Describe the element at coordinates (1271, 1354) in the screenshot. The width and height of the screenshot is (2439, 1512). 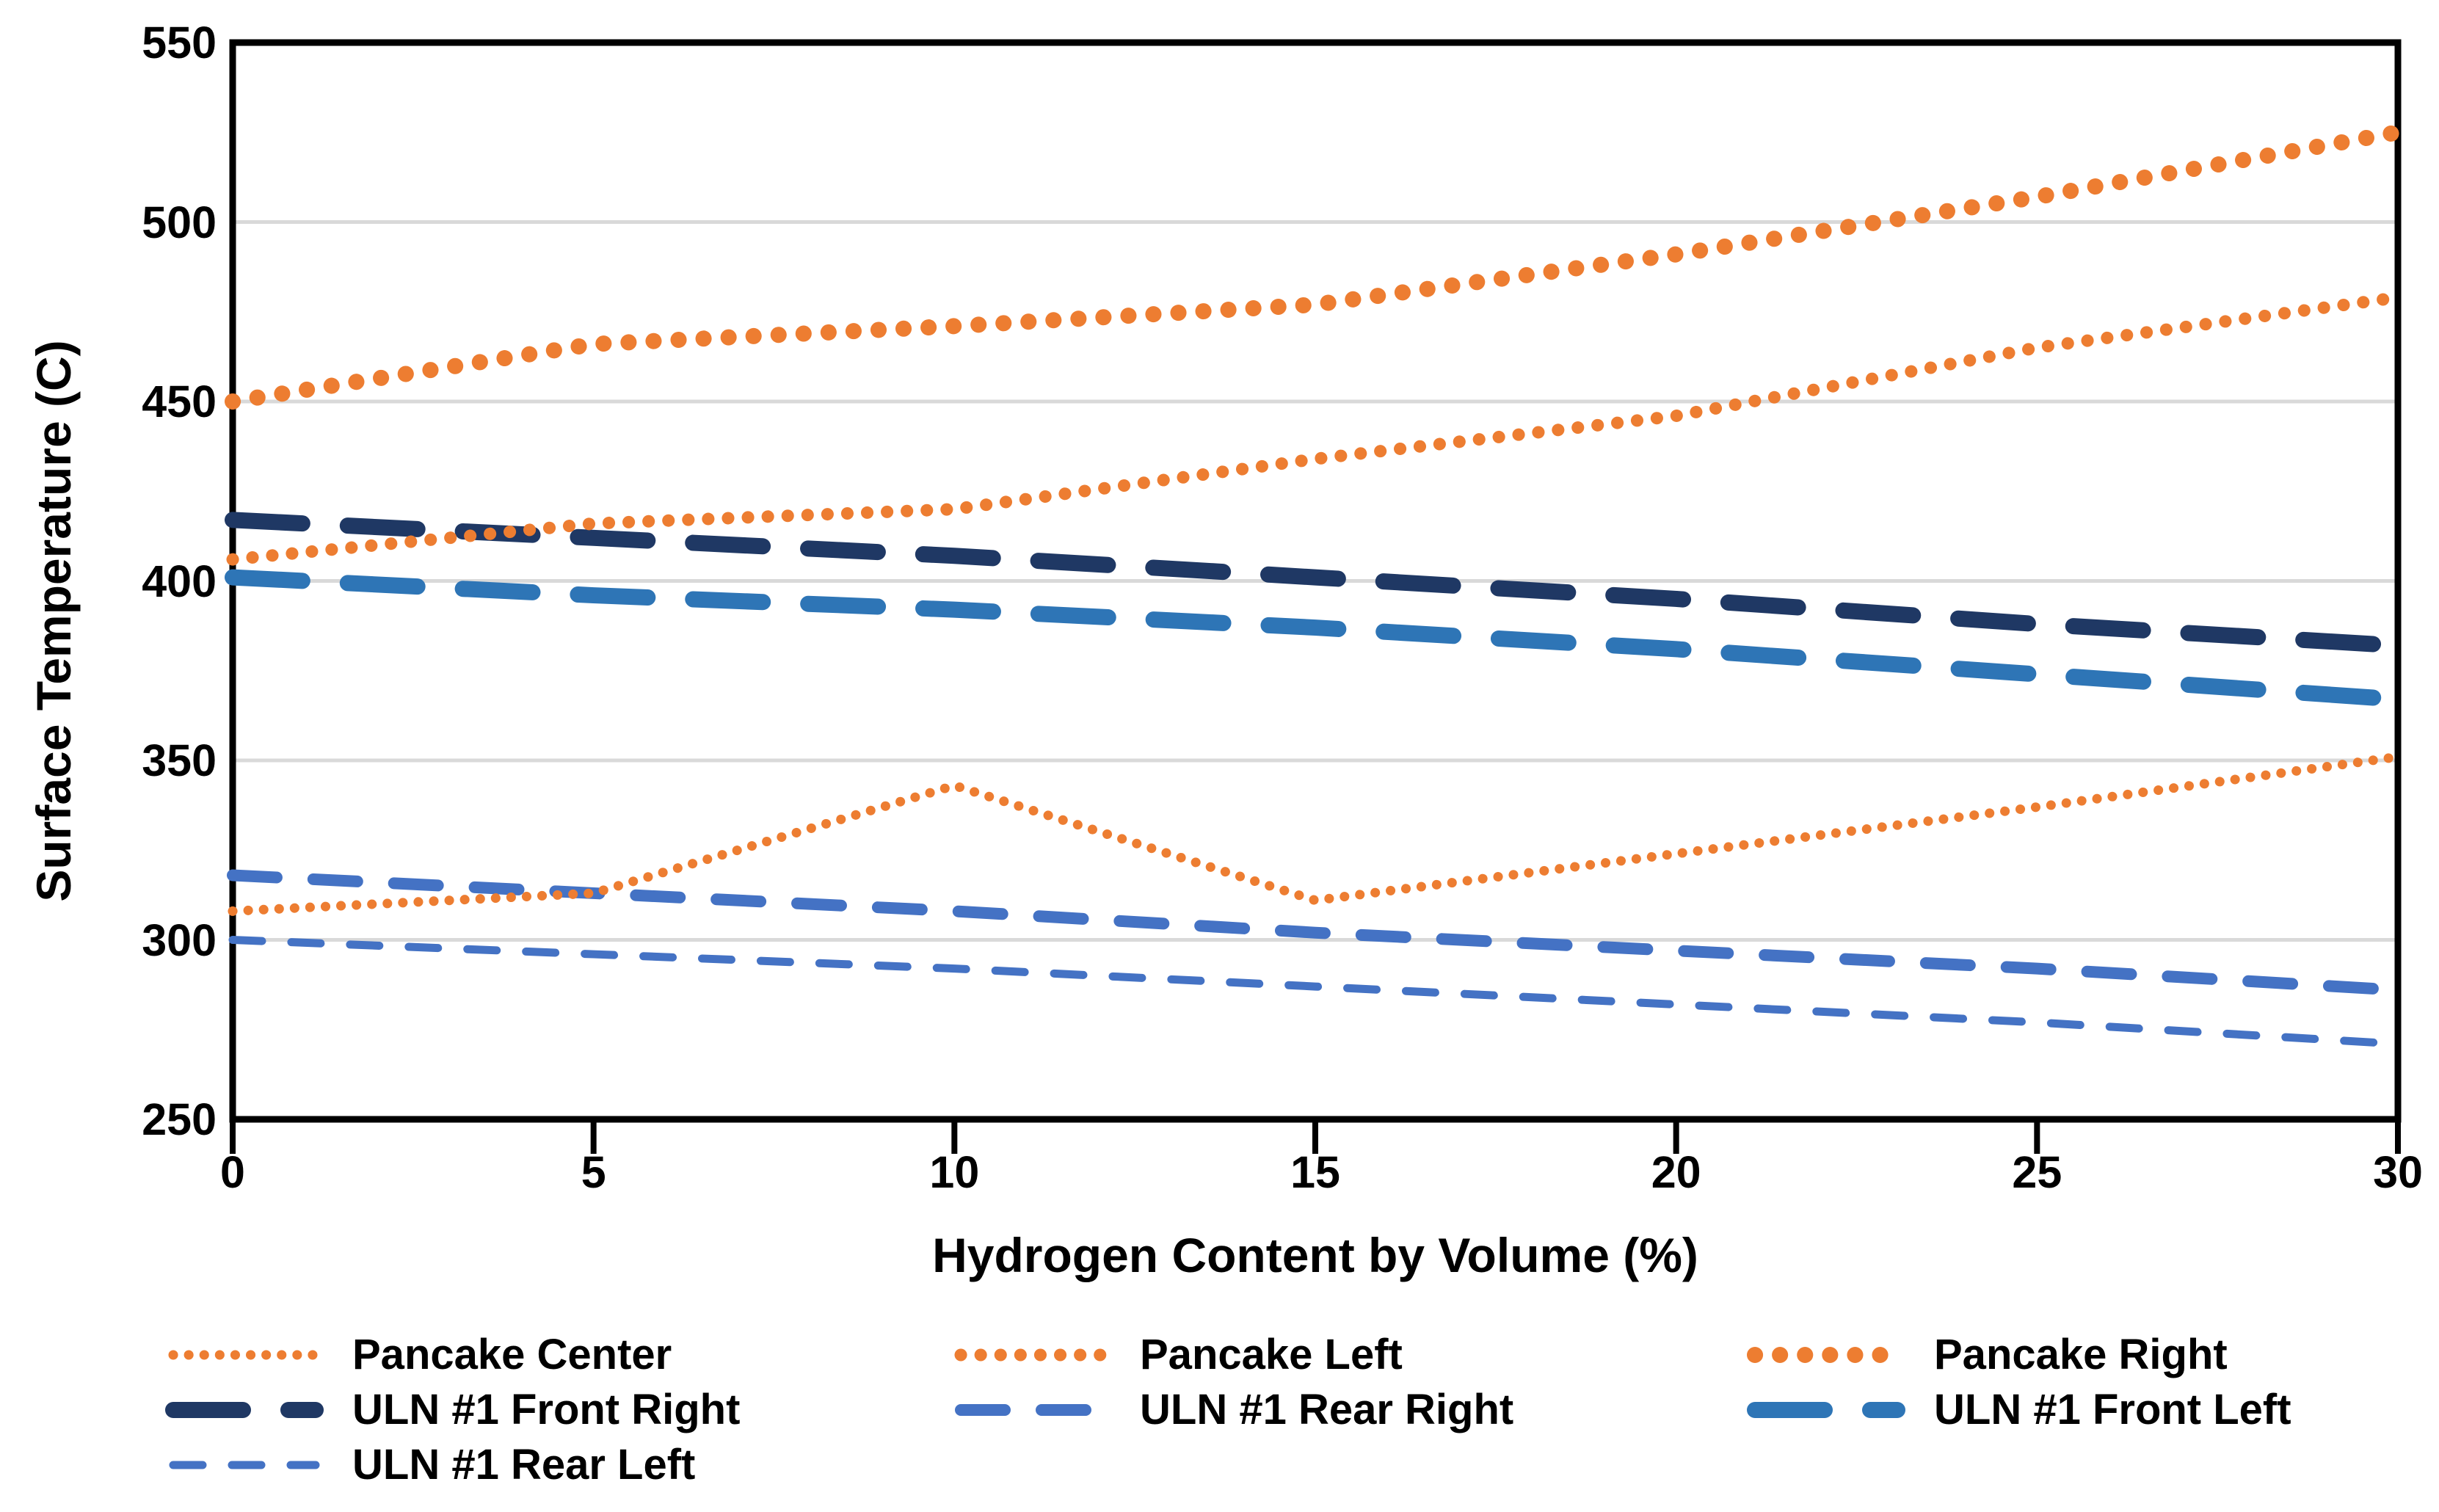
I see `legend-label: Pancake Left` at that location.